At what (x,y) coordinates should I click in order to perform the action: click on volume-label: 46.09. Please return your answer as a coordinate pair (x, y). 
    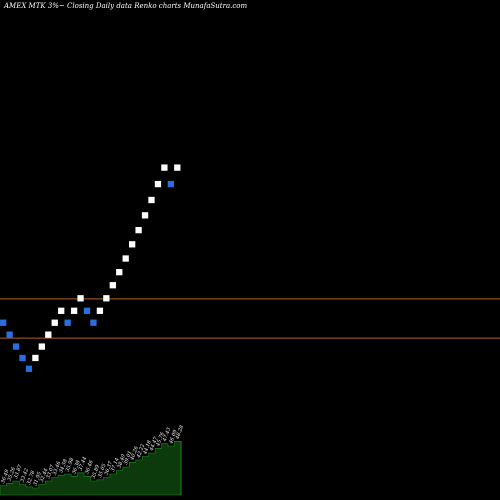
    Looking at the image, I should click on (173, 436).